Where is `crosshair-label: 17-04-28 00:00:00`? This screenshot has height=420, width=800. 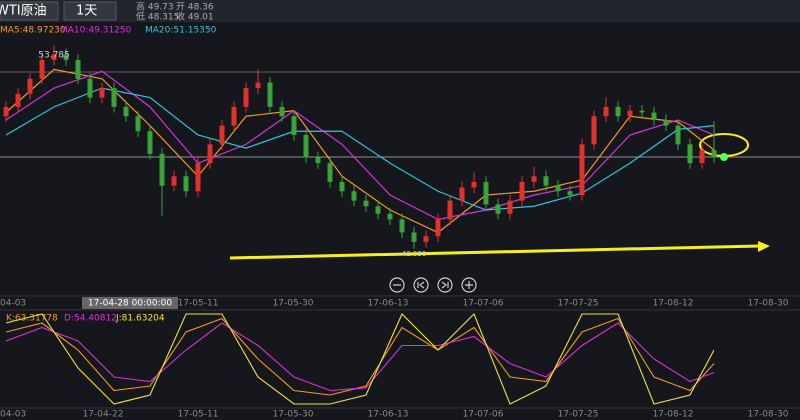
crosshair-label: 17-04-28 00:00:00 is located at coordinates (130, 304).